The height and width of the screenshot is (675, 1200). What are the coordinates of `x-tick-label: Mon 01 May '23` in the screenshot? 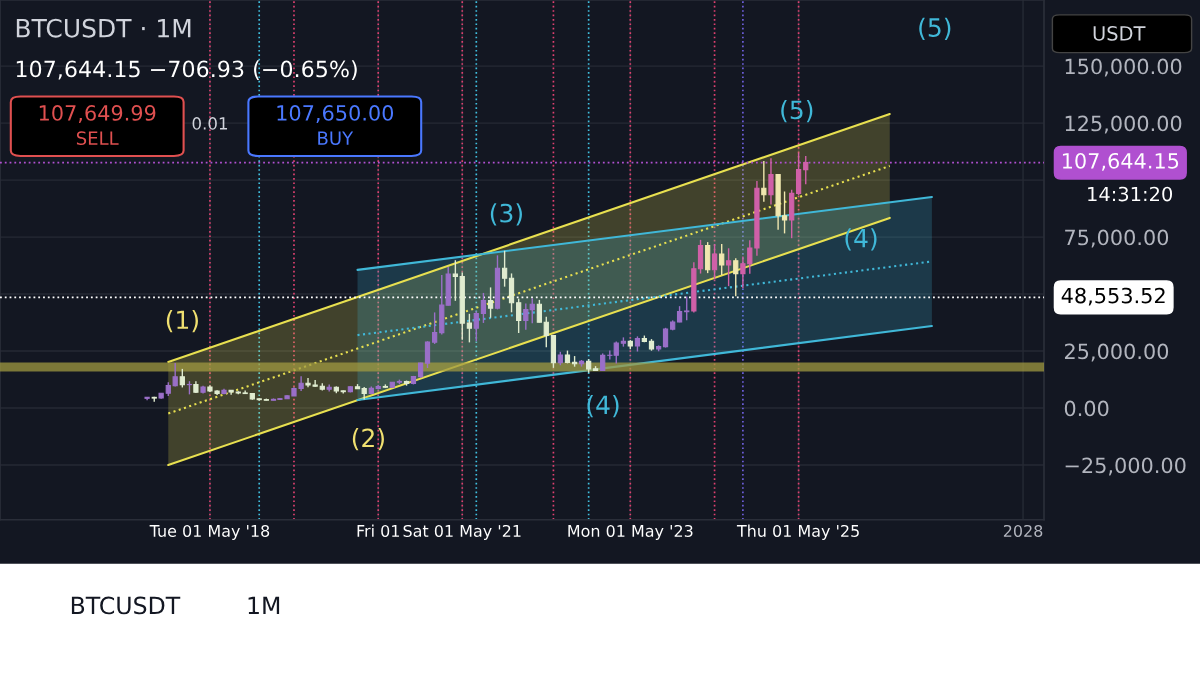 It's located at (630, 532).